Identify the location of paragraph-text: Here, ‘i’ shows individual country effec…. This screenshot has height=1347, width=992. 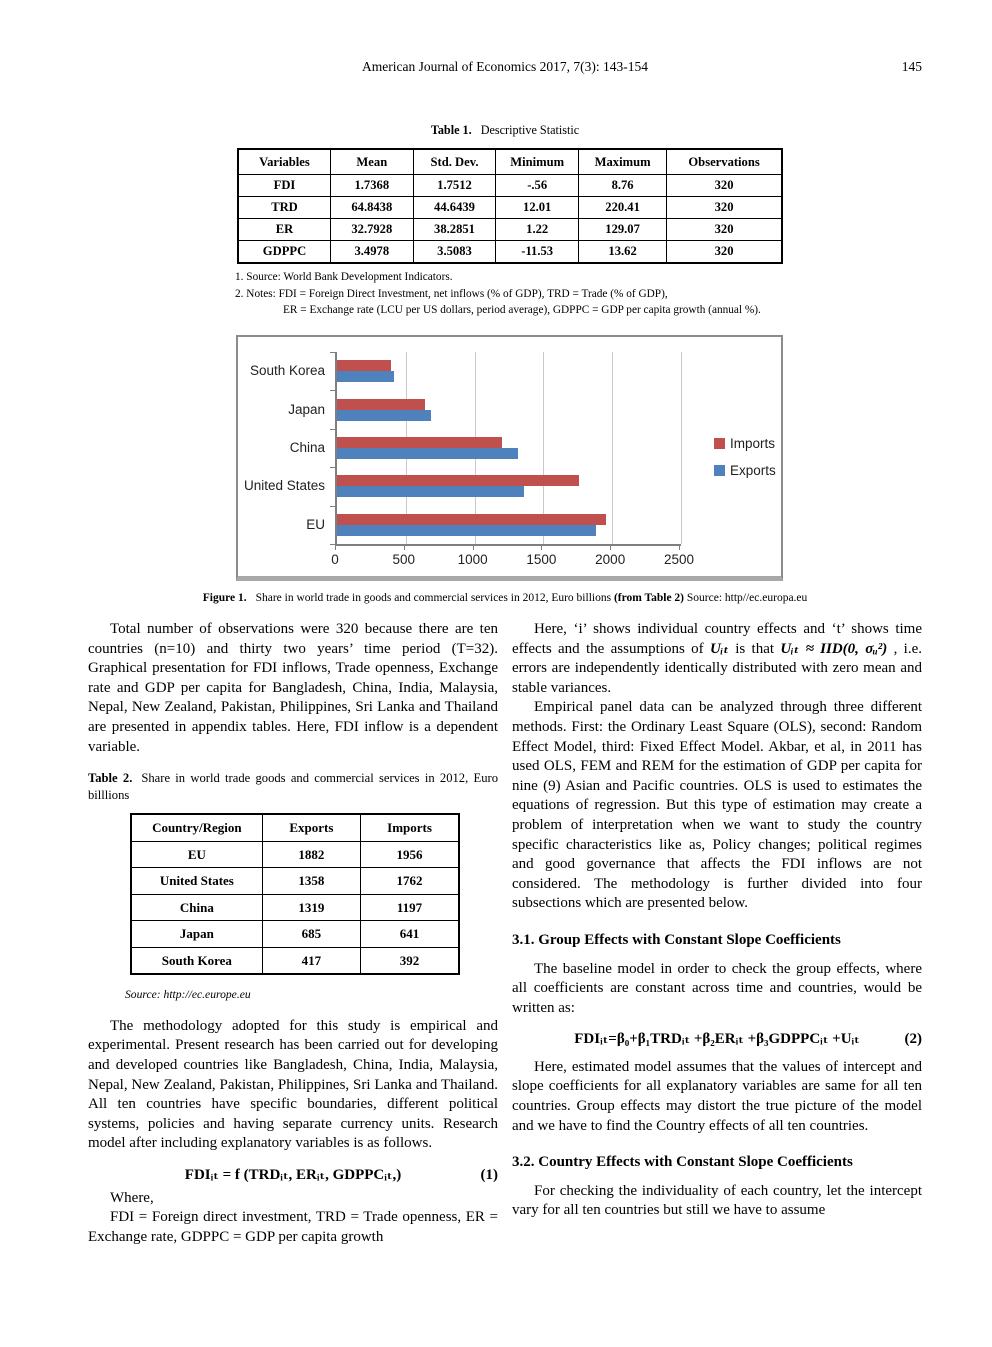
(717, 639).